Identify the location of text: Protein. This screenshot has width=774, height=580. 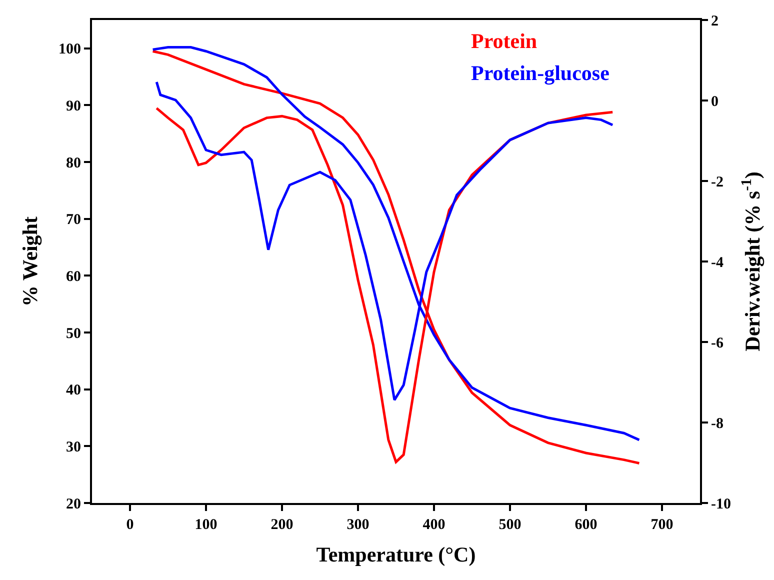
(504, 41).